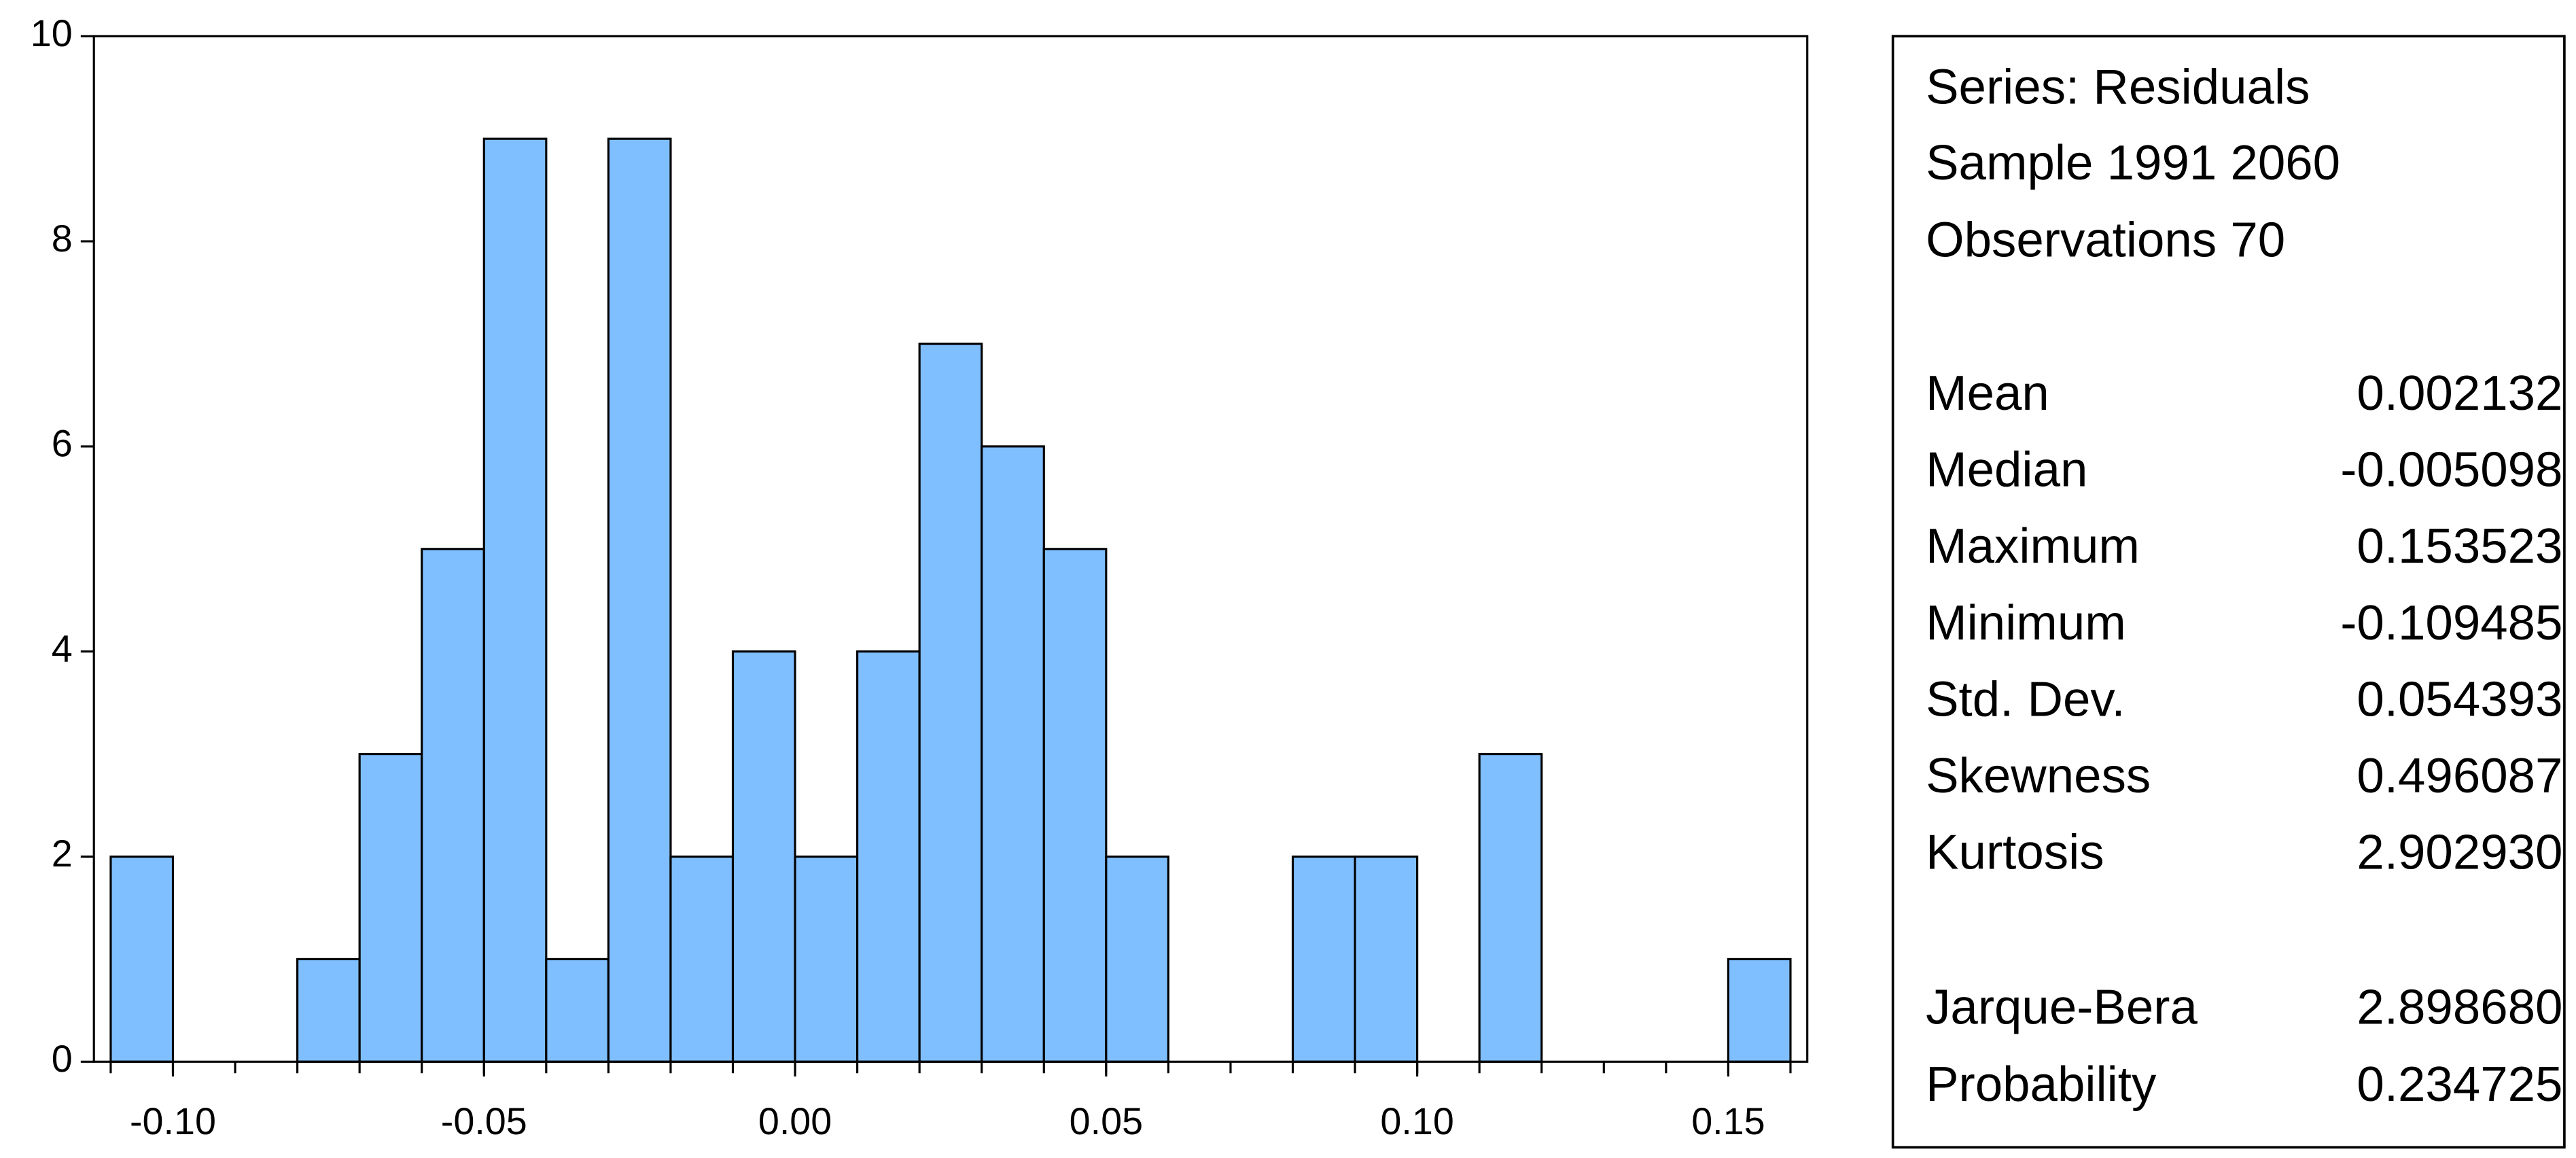 The width and height of the screenshot is (2576, 1158). Describe the element at coordinates (2006, 469) in the screenshot. I see `stats-label: Median` at that location.